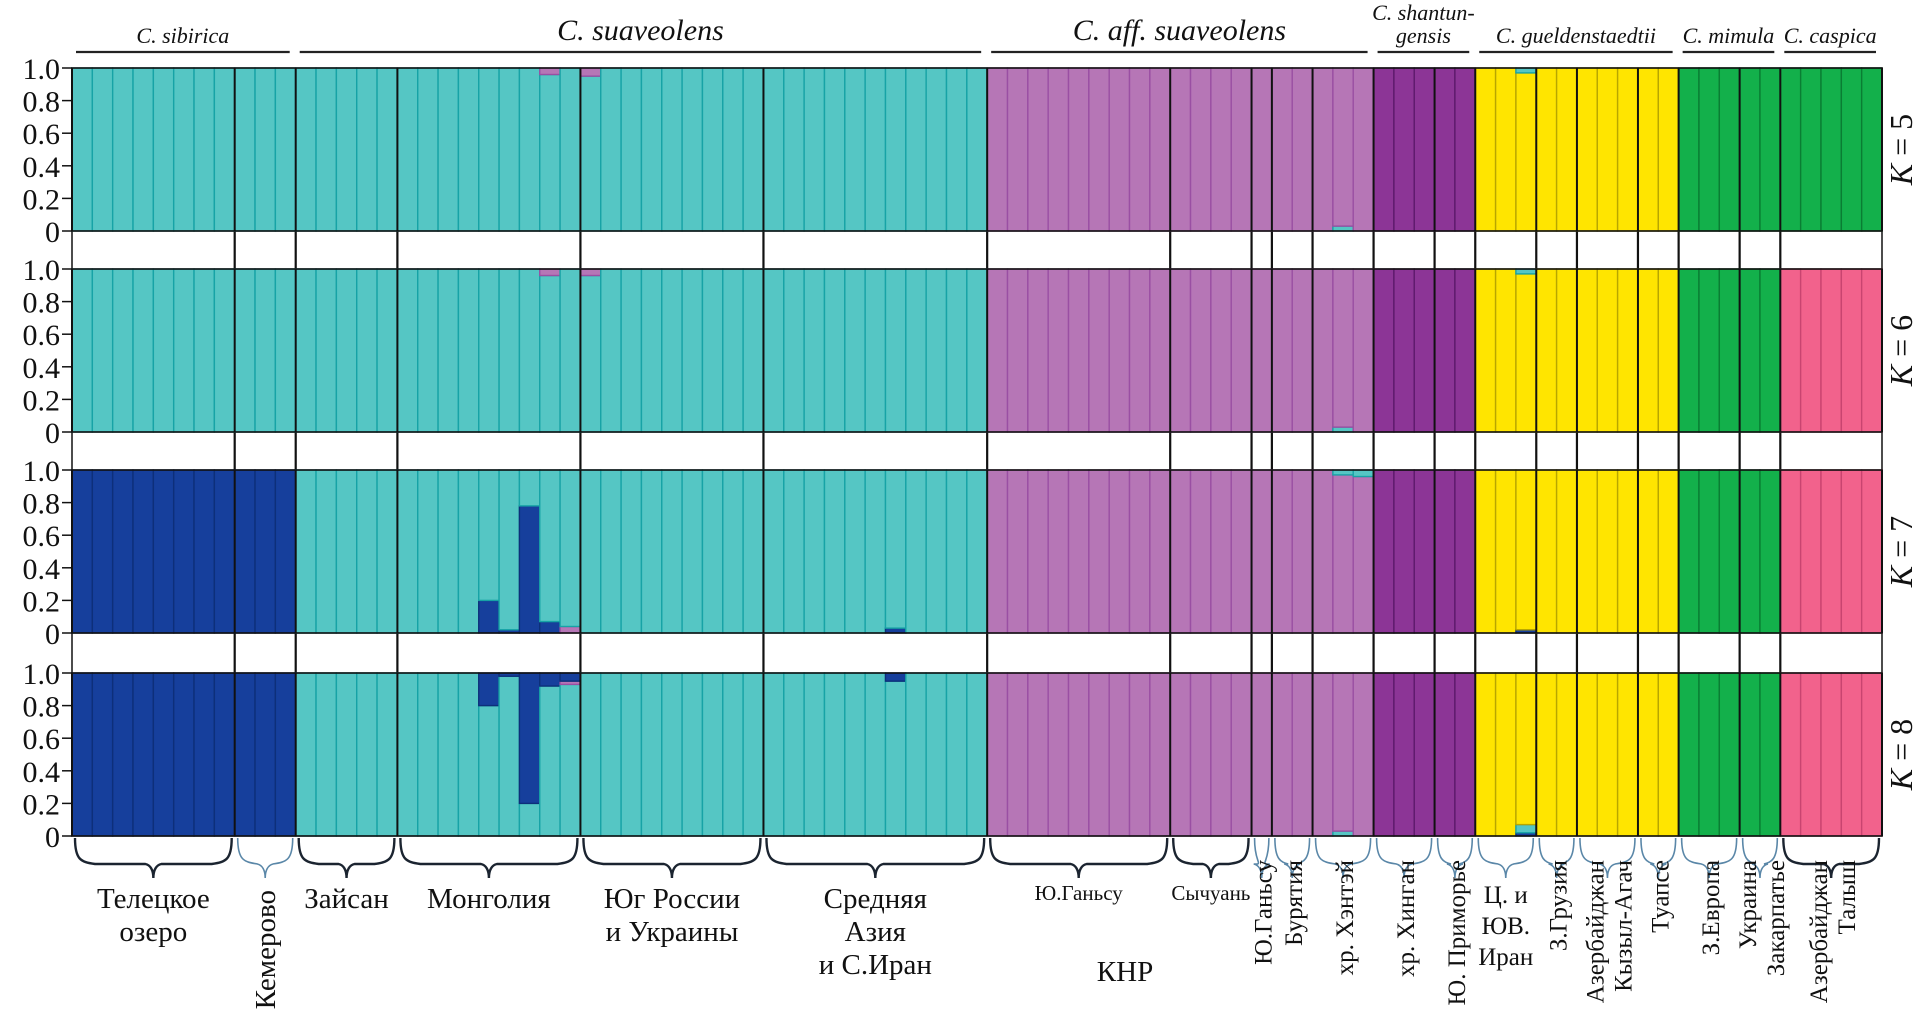  I want to click on y-tick-label: 0, so click(52, 232).